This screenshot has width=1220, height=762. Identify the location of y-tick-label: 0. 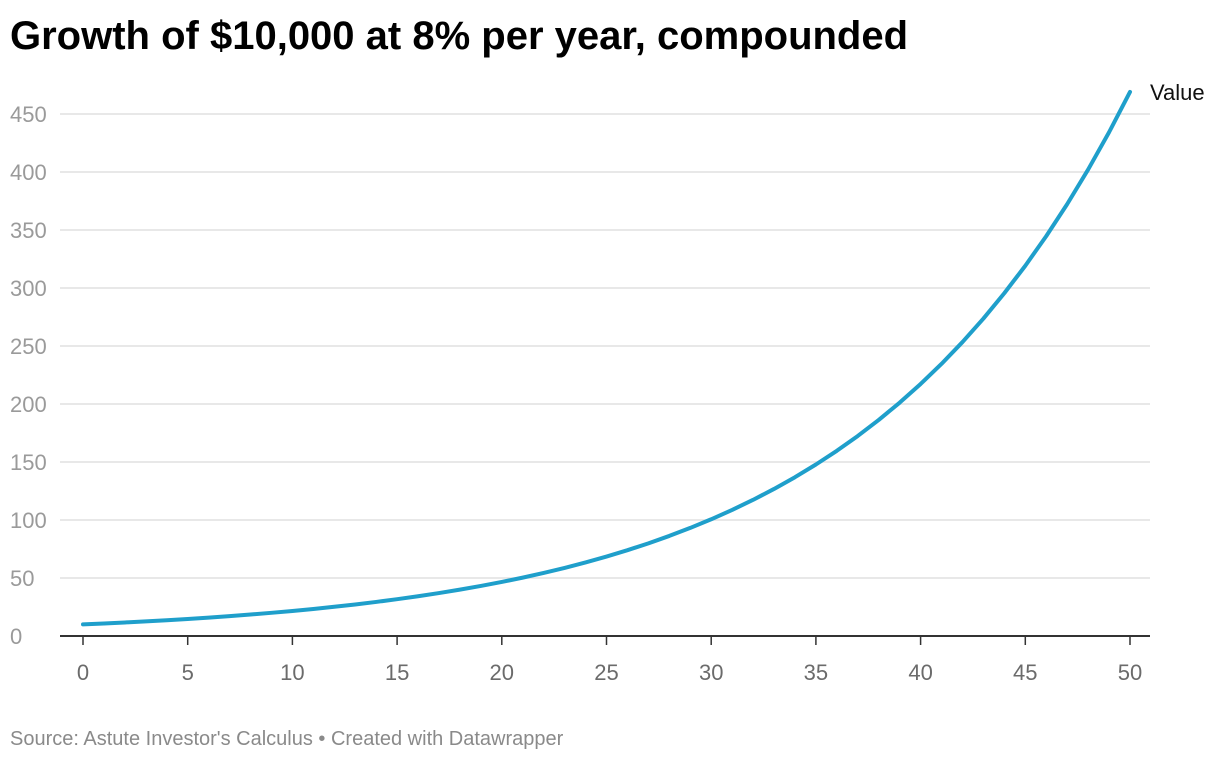
(16, 636).